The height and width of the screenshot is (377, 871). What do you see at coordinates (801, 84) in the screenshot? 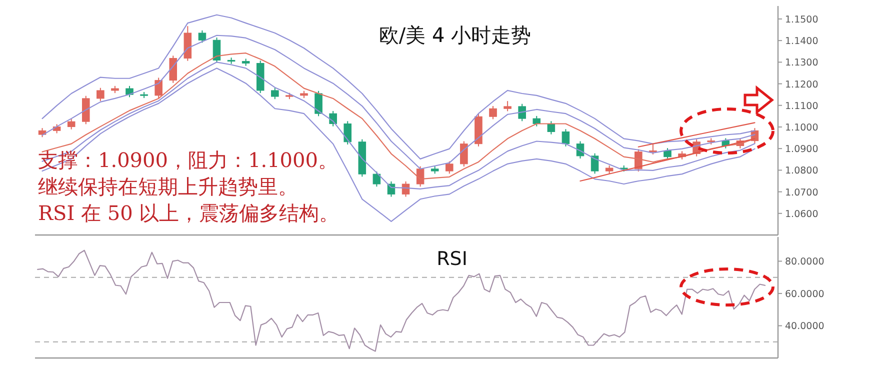
I see `y-tick-label: 1.1200` at bounding box center [801, 84].